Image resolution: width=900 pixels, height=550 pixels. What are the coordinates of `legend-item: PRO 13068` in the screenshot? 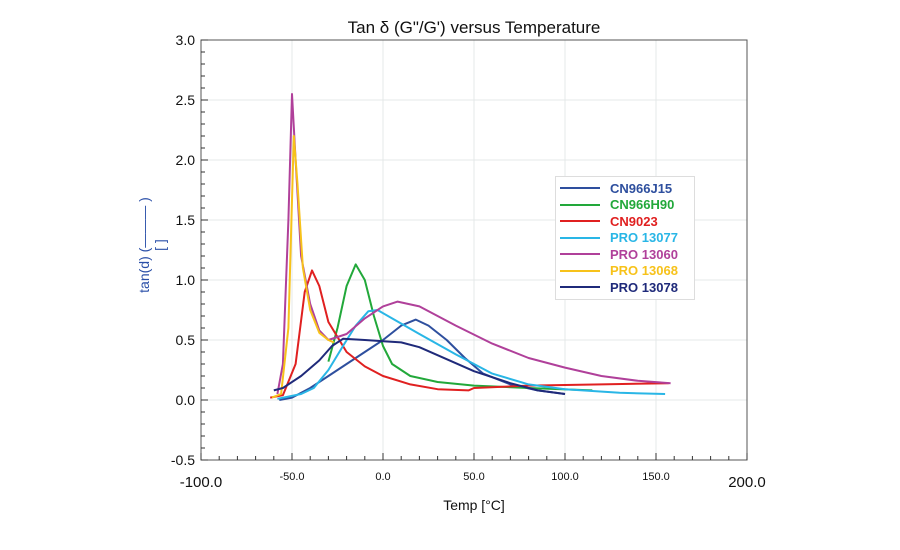 It's located at (625, 271).